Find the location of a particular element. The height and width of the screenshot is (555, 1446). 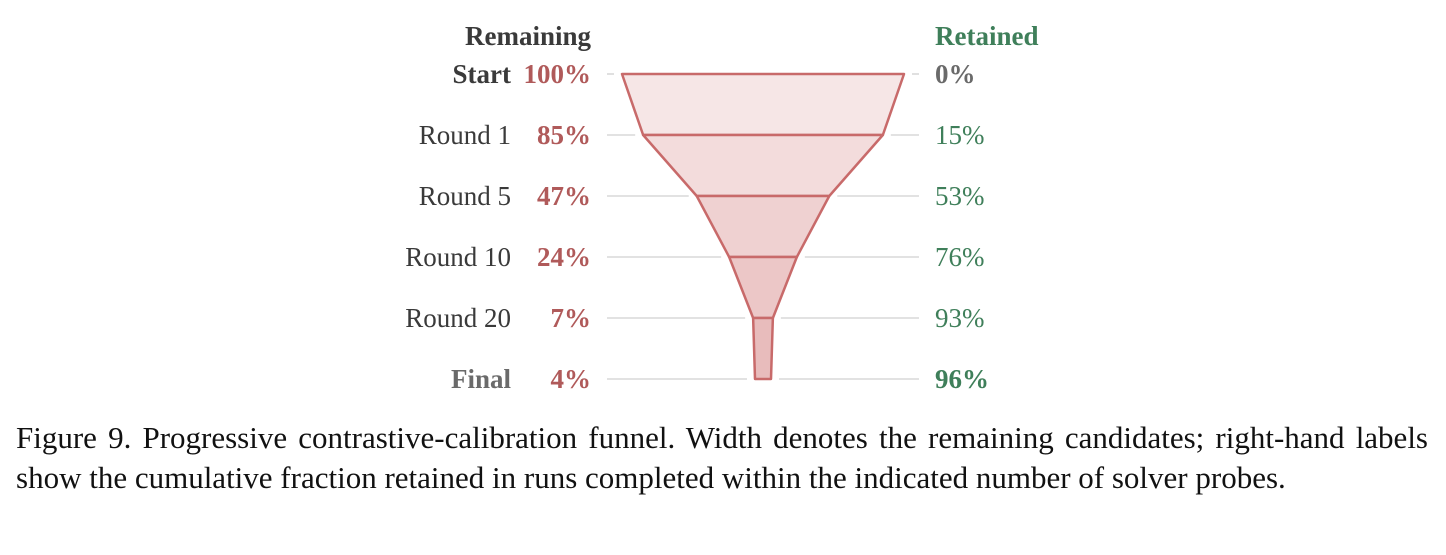

stage-label: Round 5 is located at coordinates (465, 196).